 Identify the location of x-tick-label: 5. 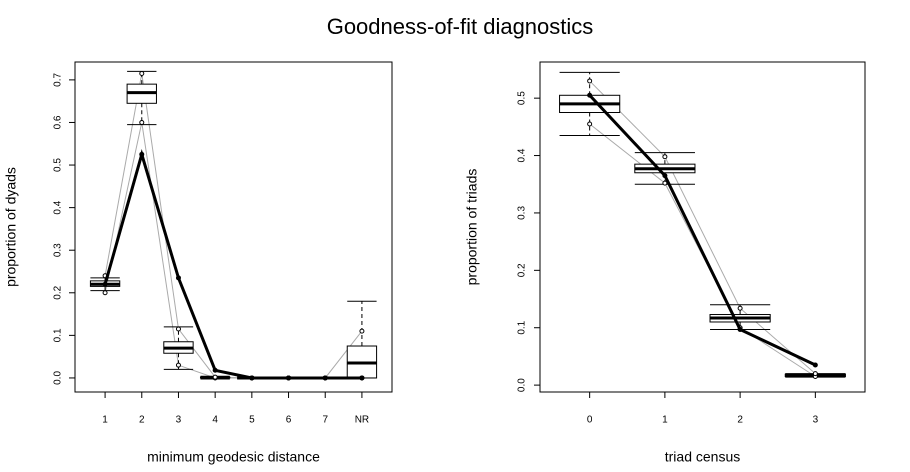
(252, 420).